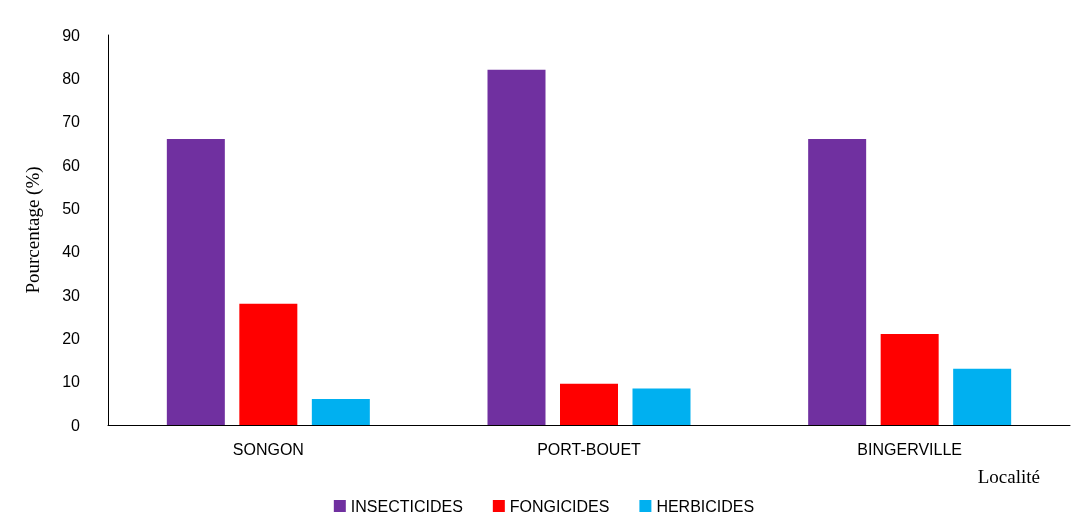 Image resolution: width=1088 pixels, height=527 pixels. I want to click on legend-label: INSECTICIDES, so click(406, 506).